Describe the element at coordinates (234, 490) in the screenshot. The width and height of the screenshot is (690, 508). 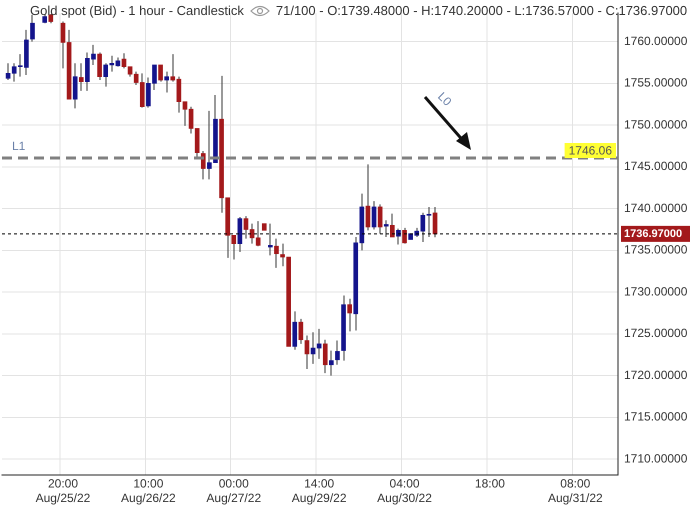
I see `x-tick-label: 00:00 Aug/27/22` at that location.